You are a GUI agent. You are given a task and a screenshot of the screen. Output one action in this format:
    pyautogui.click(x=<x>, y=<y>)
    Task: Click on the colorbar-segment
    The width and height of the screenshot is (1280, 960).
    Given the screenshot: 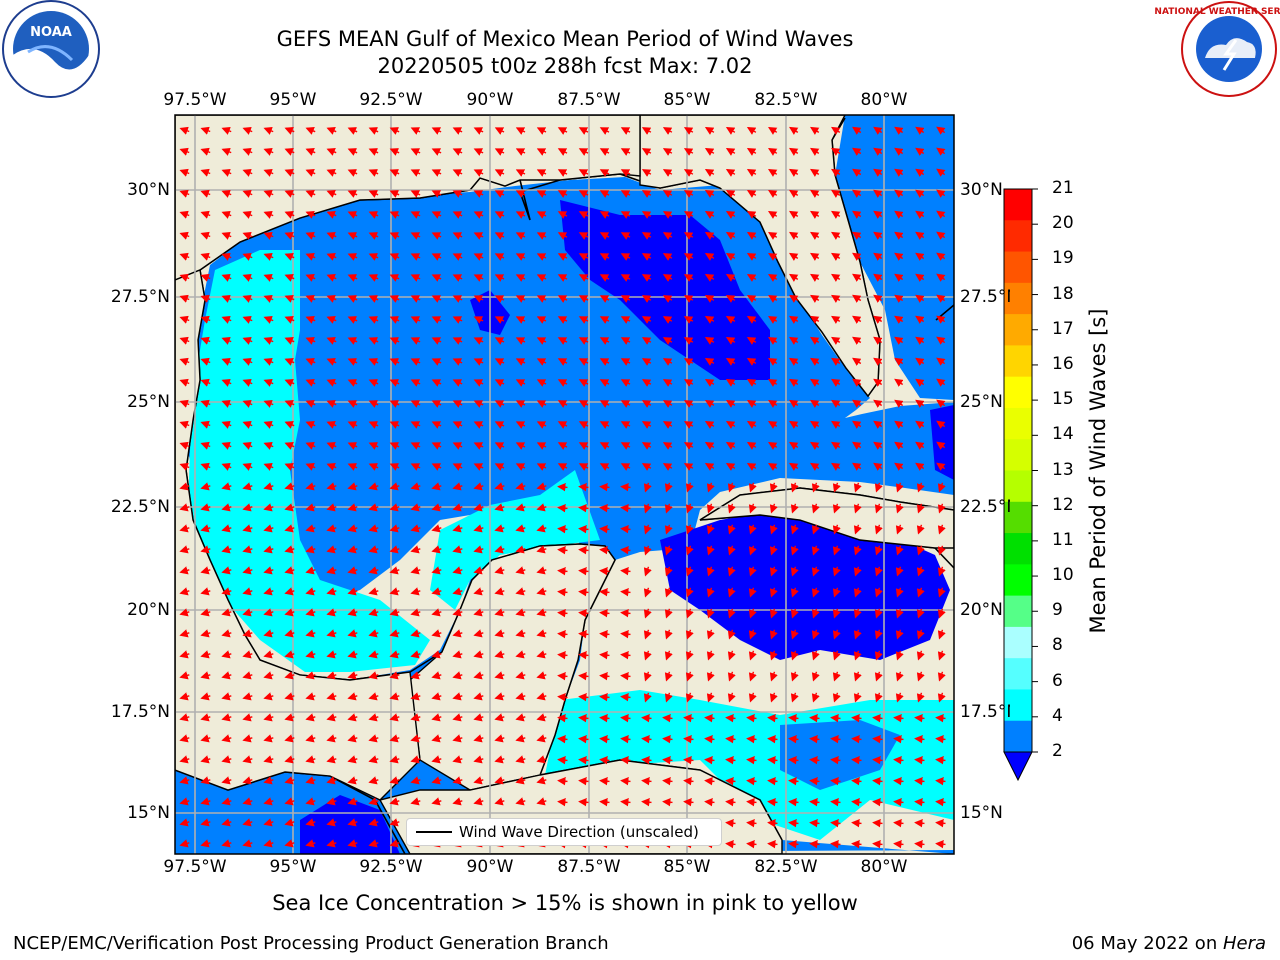 What is the action you would take?
    pyautogui.click(x=1018, y=361)
    